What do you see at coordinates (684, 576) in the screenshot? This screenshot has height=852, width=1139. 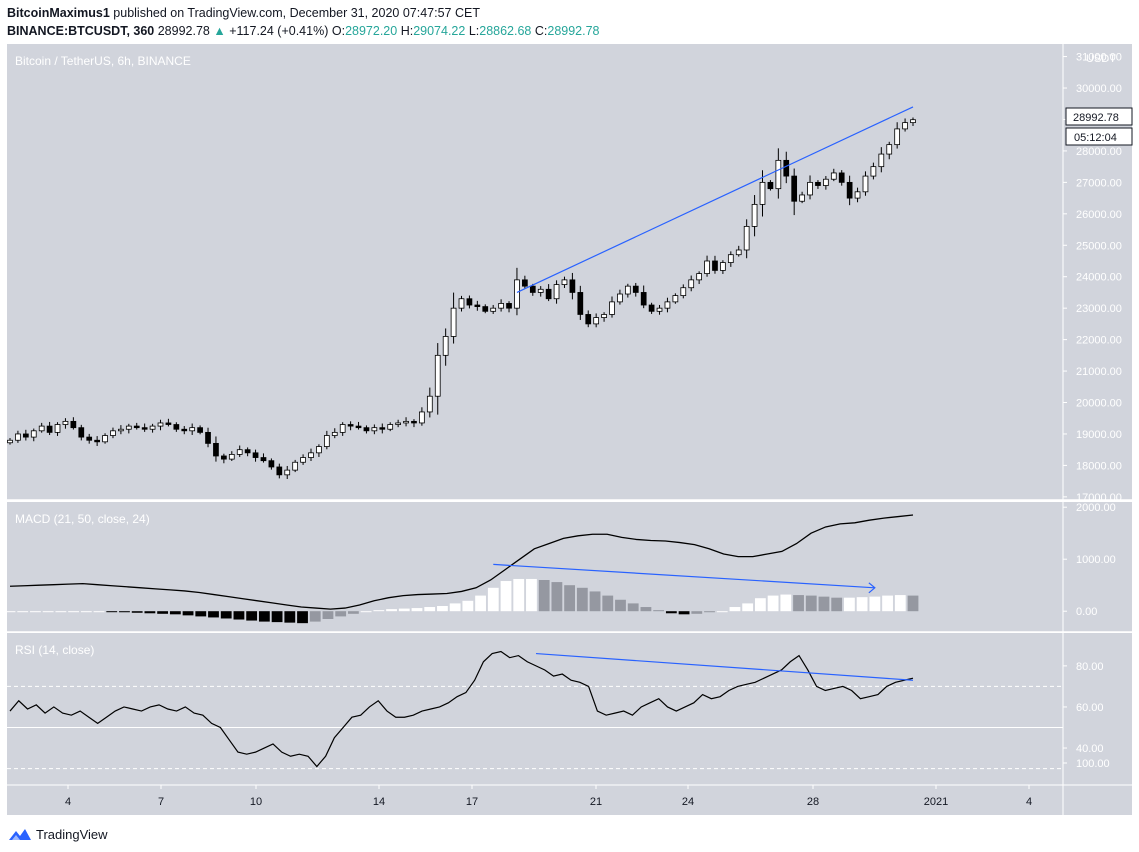 I see `macd-trendline` at bounding box center [684, 576].